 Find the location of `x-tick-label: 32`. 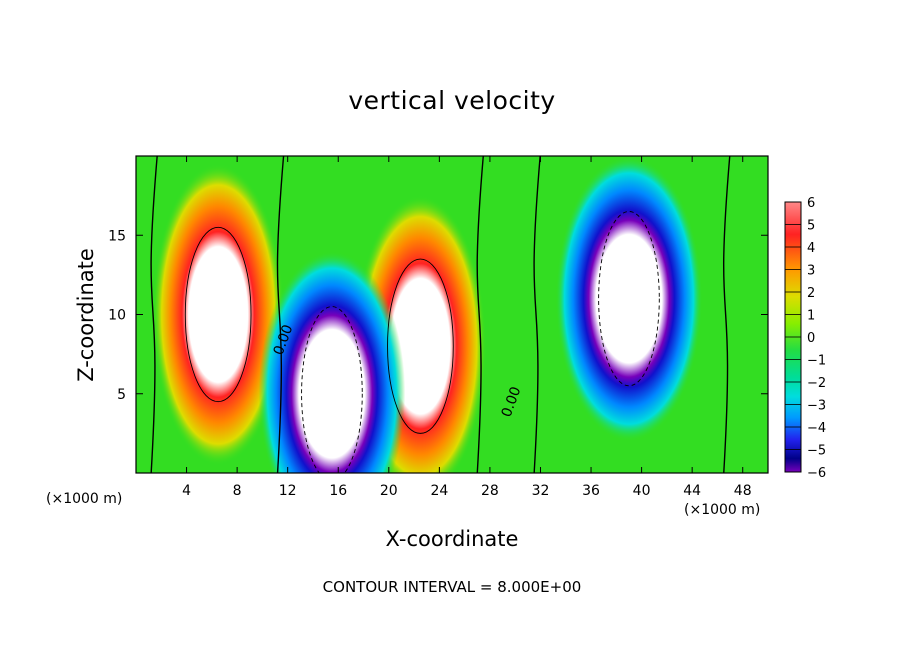

x-tick-label: 32 is located at coordinates (541, 491).